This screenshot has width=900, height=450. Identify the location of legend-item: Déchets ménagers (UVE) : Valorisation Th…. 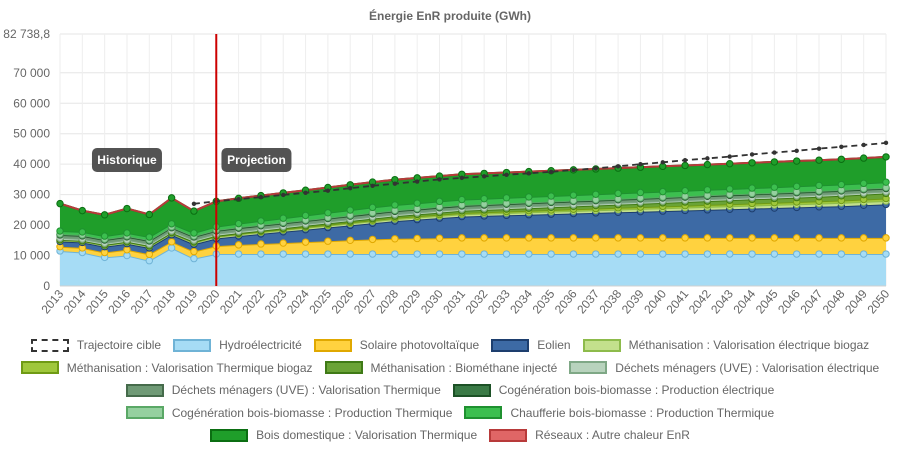
(283, 390).